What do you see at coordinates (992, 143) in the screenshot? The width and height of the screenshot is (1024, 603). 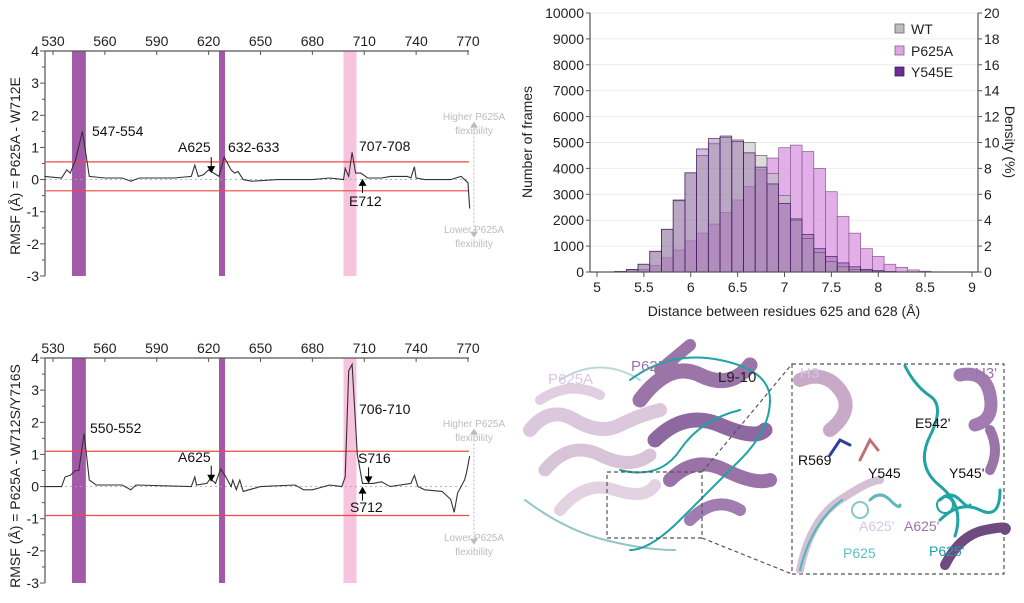 I see `y-right-tick-label: 10` at bounding box center [992, 143].